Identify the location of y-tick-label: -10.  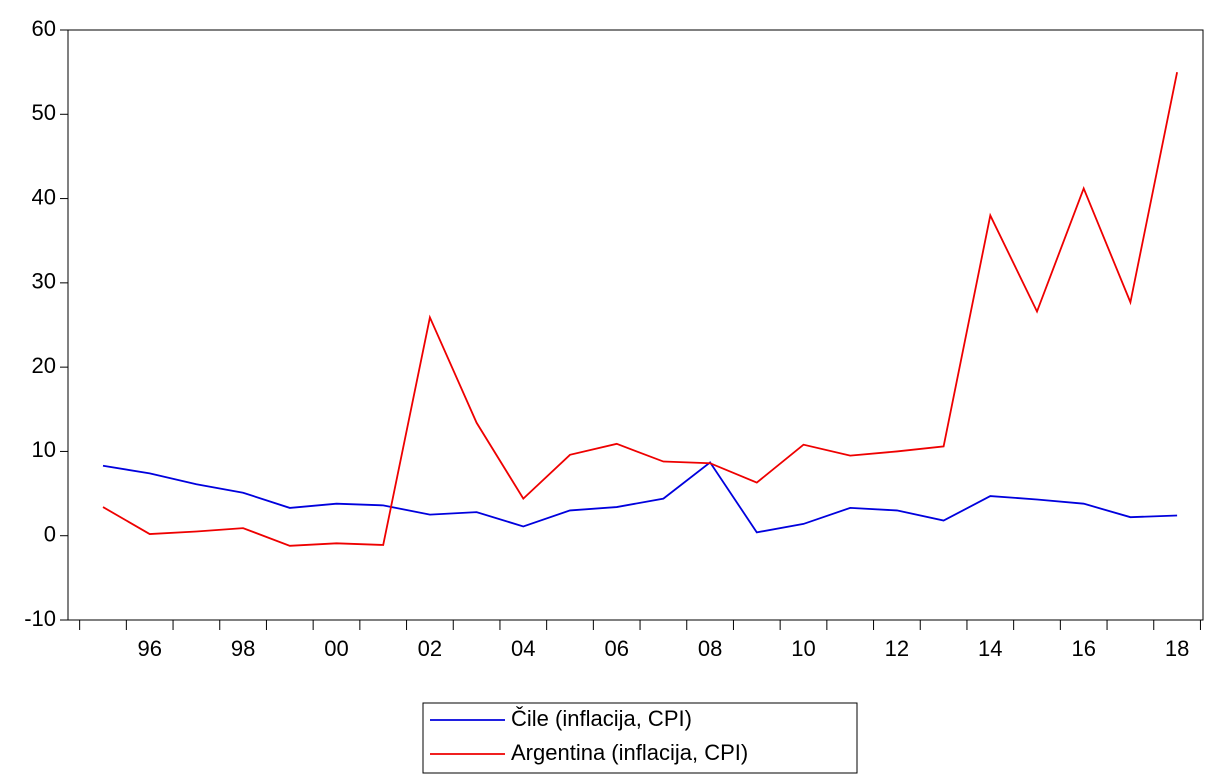
(40, 618).